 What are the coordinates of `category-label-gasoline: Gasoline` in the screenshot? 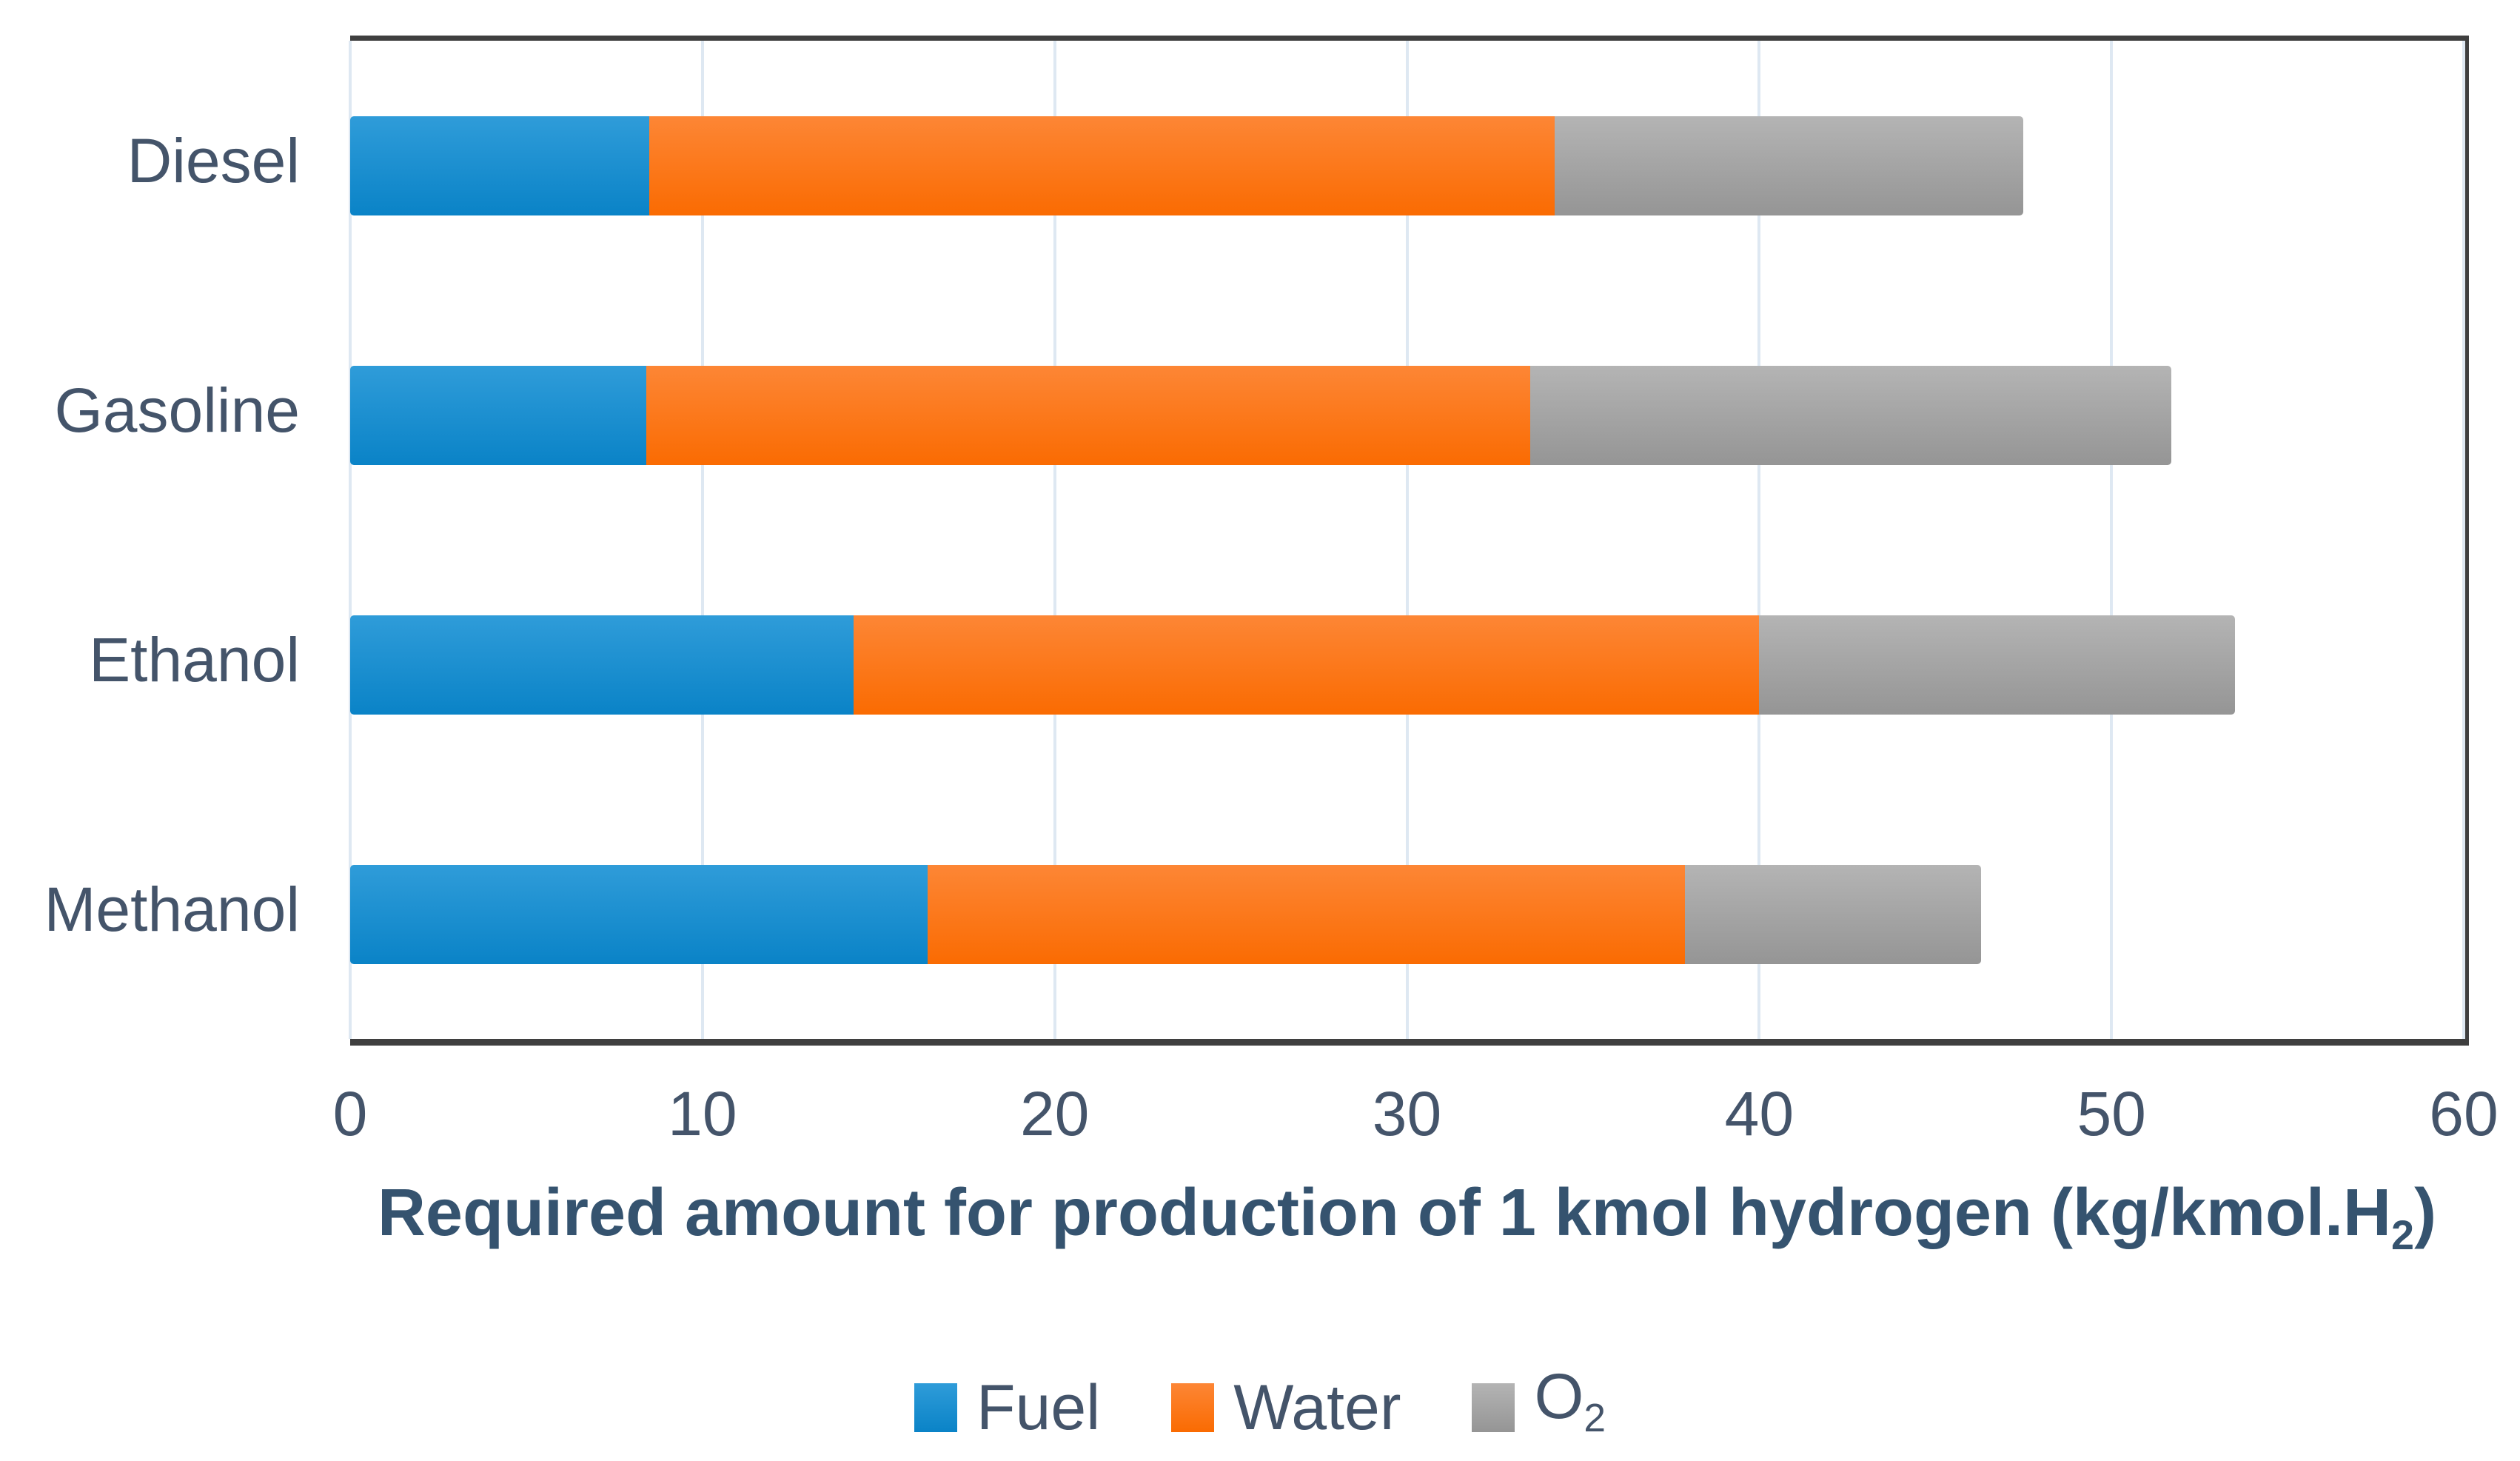 It's located at (177, 410).